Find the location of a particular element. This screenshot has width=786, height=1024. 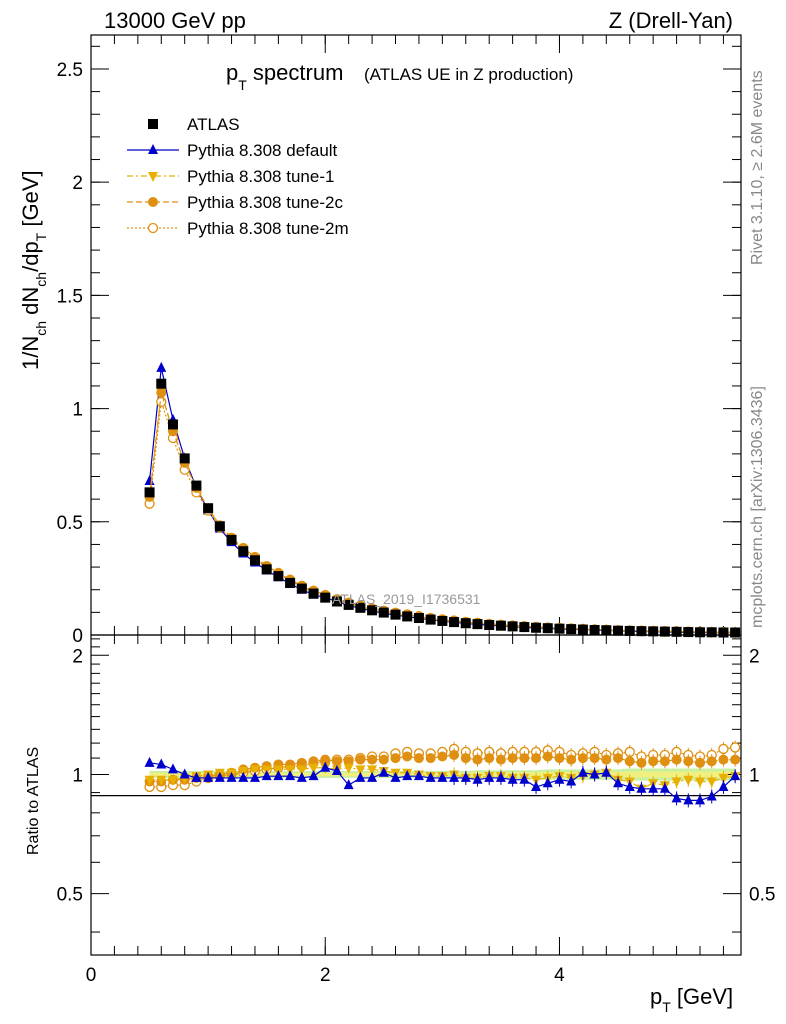

main-ylabel: 1/Nch dNch/dpT [GeV] is located at coordinates (33, 270).